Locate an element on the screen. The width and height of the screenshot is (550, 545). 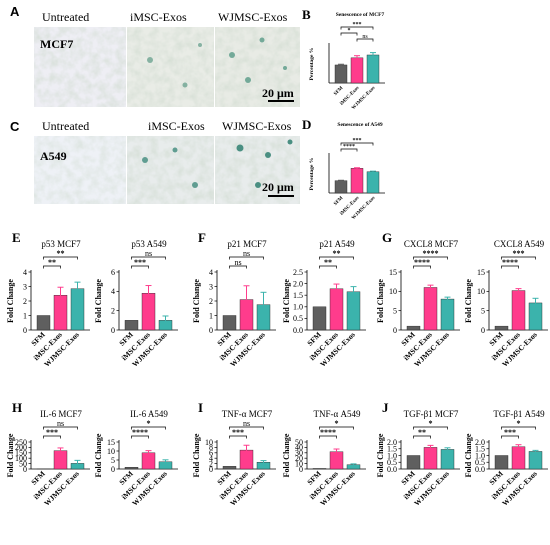
chart-title: Senescence of MCF7 is located at coordinates (360, 15).